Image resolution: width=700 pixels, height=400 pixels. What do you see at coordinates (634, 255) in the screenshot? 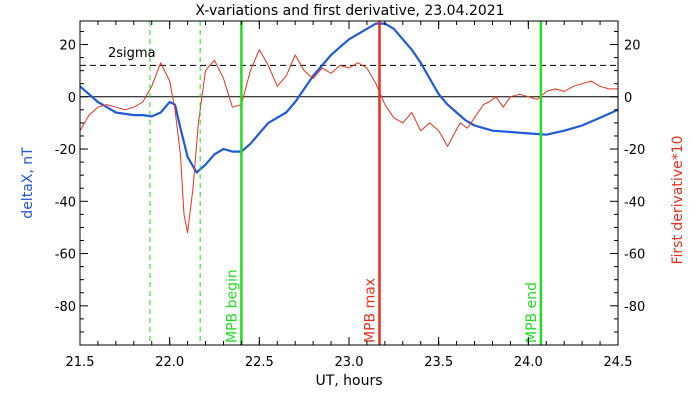
I see `y-tick-label-right-4: -60` at bounding box center [634, 255].